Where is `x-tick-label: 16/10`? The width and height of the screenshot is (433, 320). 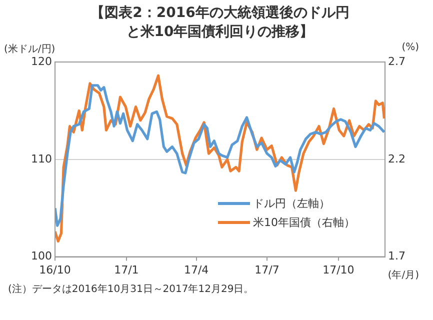 x-tick-label: 16/10 is located at coordinates (55, 269).